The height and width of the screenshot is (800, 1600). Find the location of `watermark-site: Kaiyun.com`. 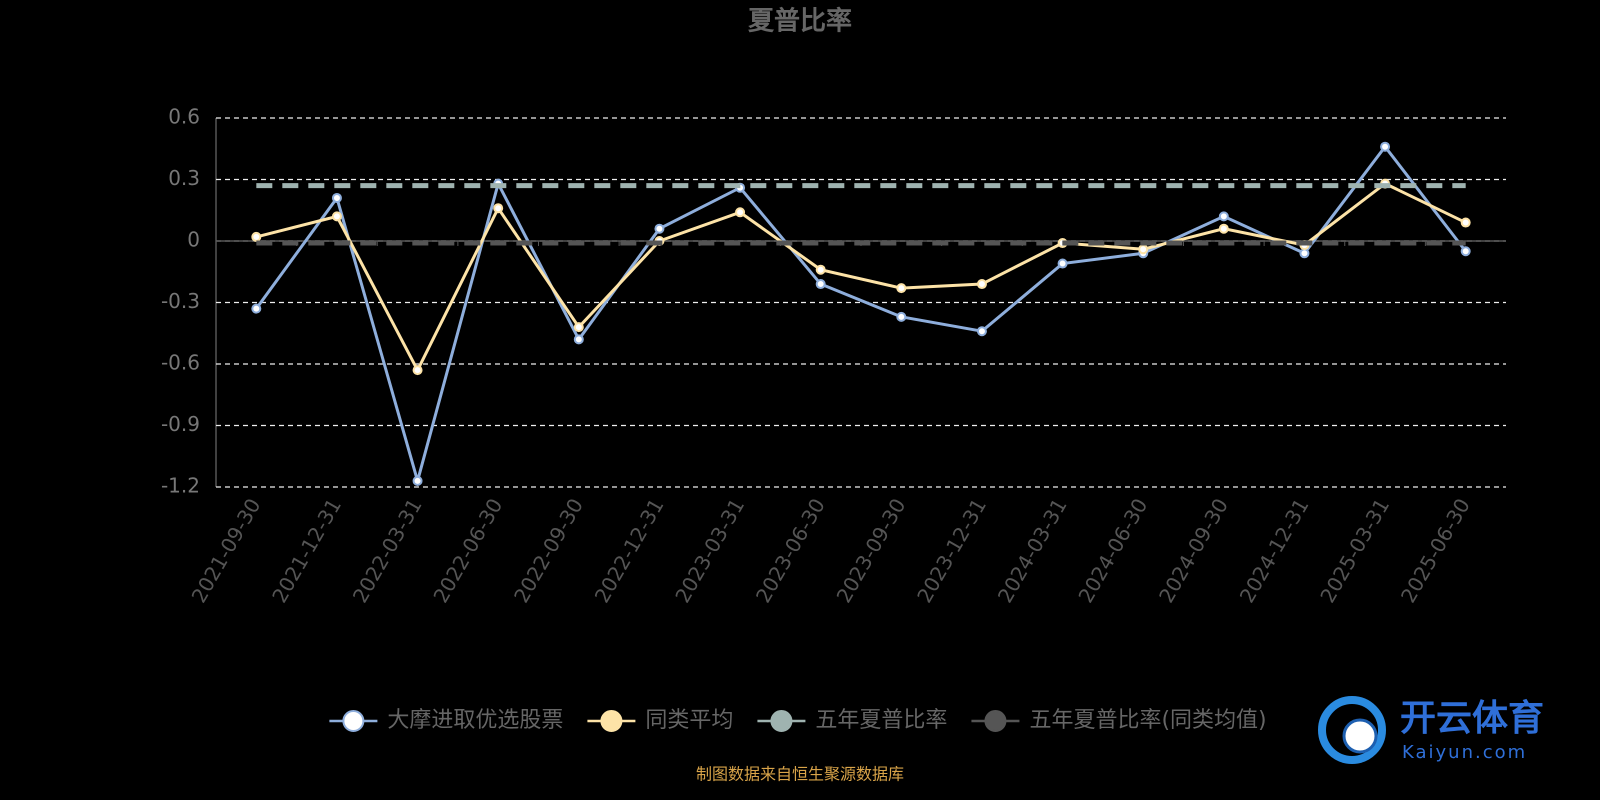

watermark-site: Kaiyun.com is located at coordinates (1464, 752).